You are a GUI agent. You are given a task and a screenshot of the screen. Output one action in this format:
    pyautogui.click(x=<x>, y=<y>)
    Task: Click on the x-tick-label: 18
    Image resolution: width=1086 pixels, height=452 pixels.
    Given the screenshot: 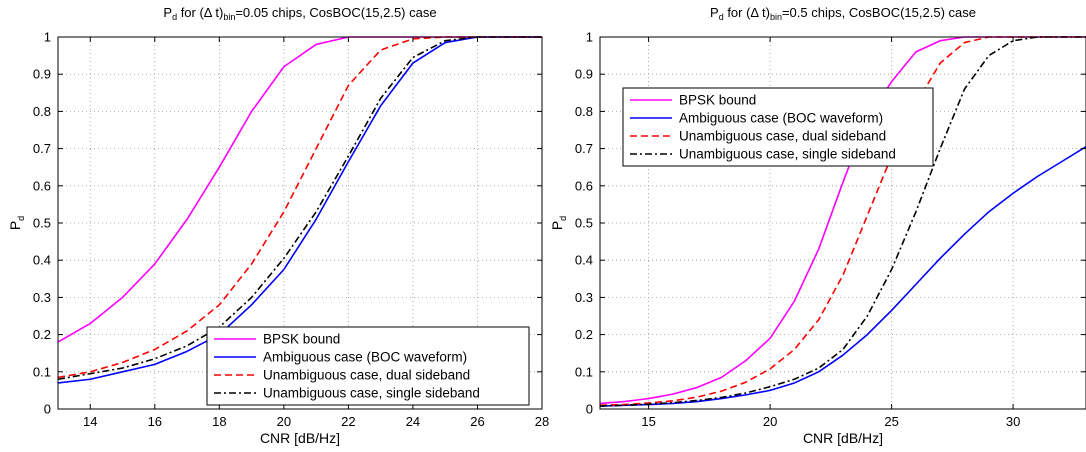 What is the action you would take?
    pyautogui.click(x=219, y=421)
    